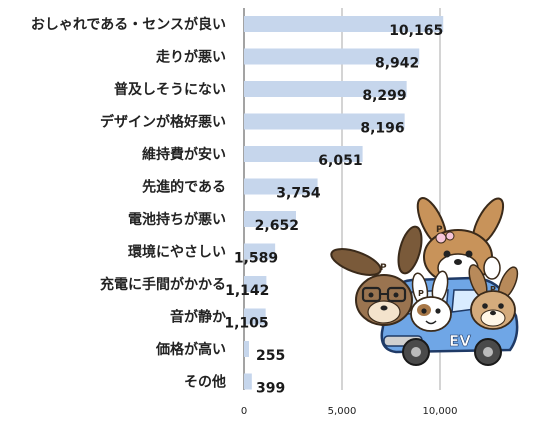 This screenshot has height=426, width=550. Describe the element at coordinates (270, 356) in the screenshot. I see `value-label: 255` at that location.